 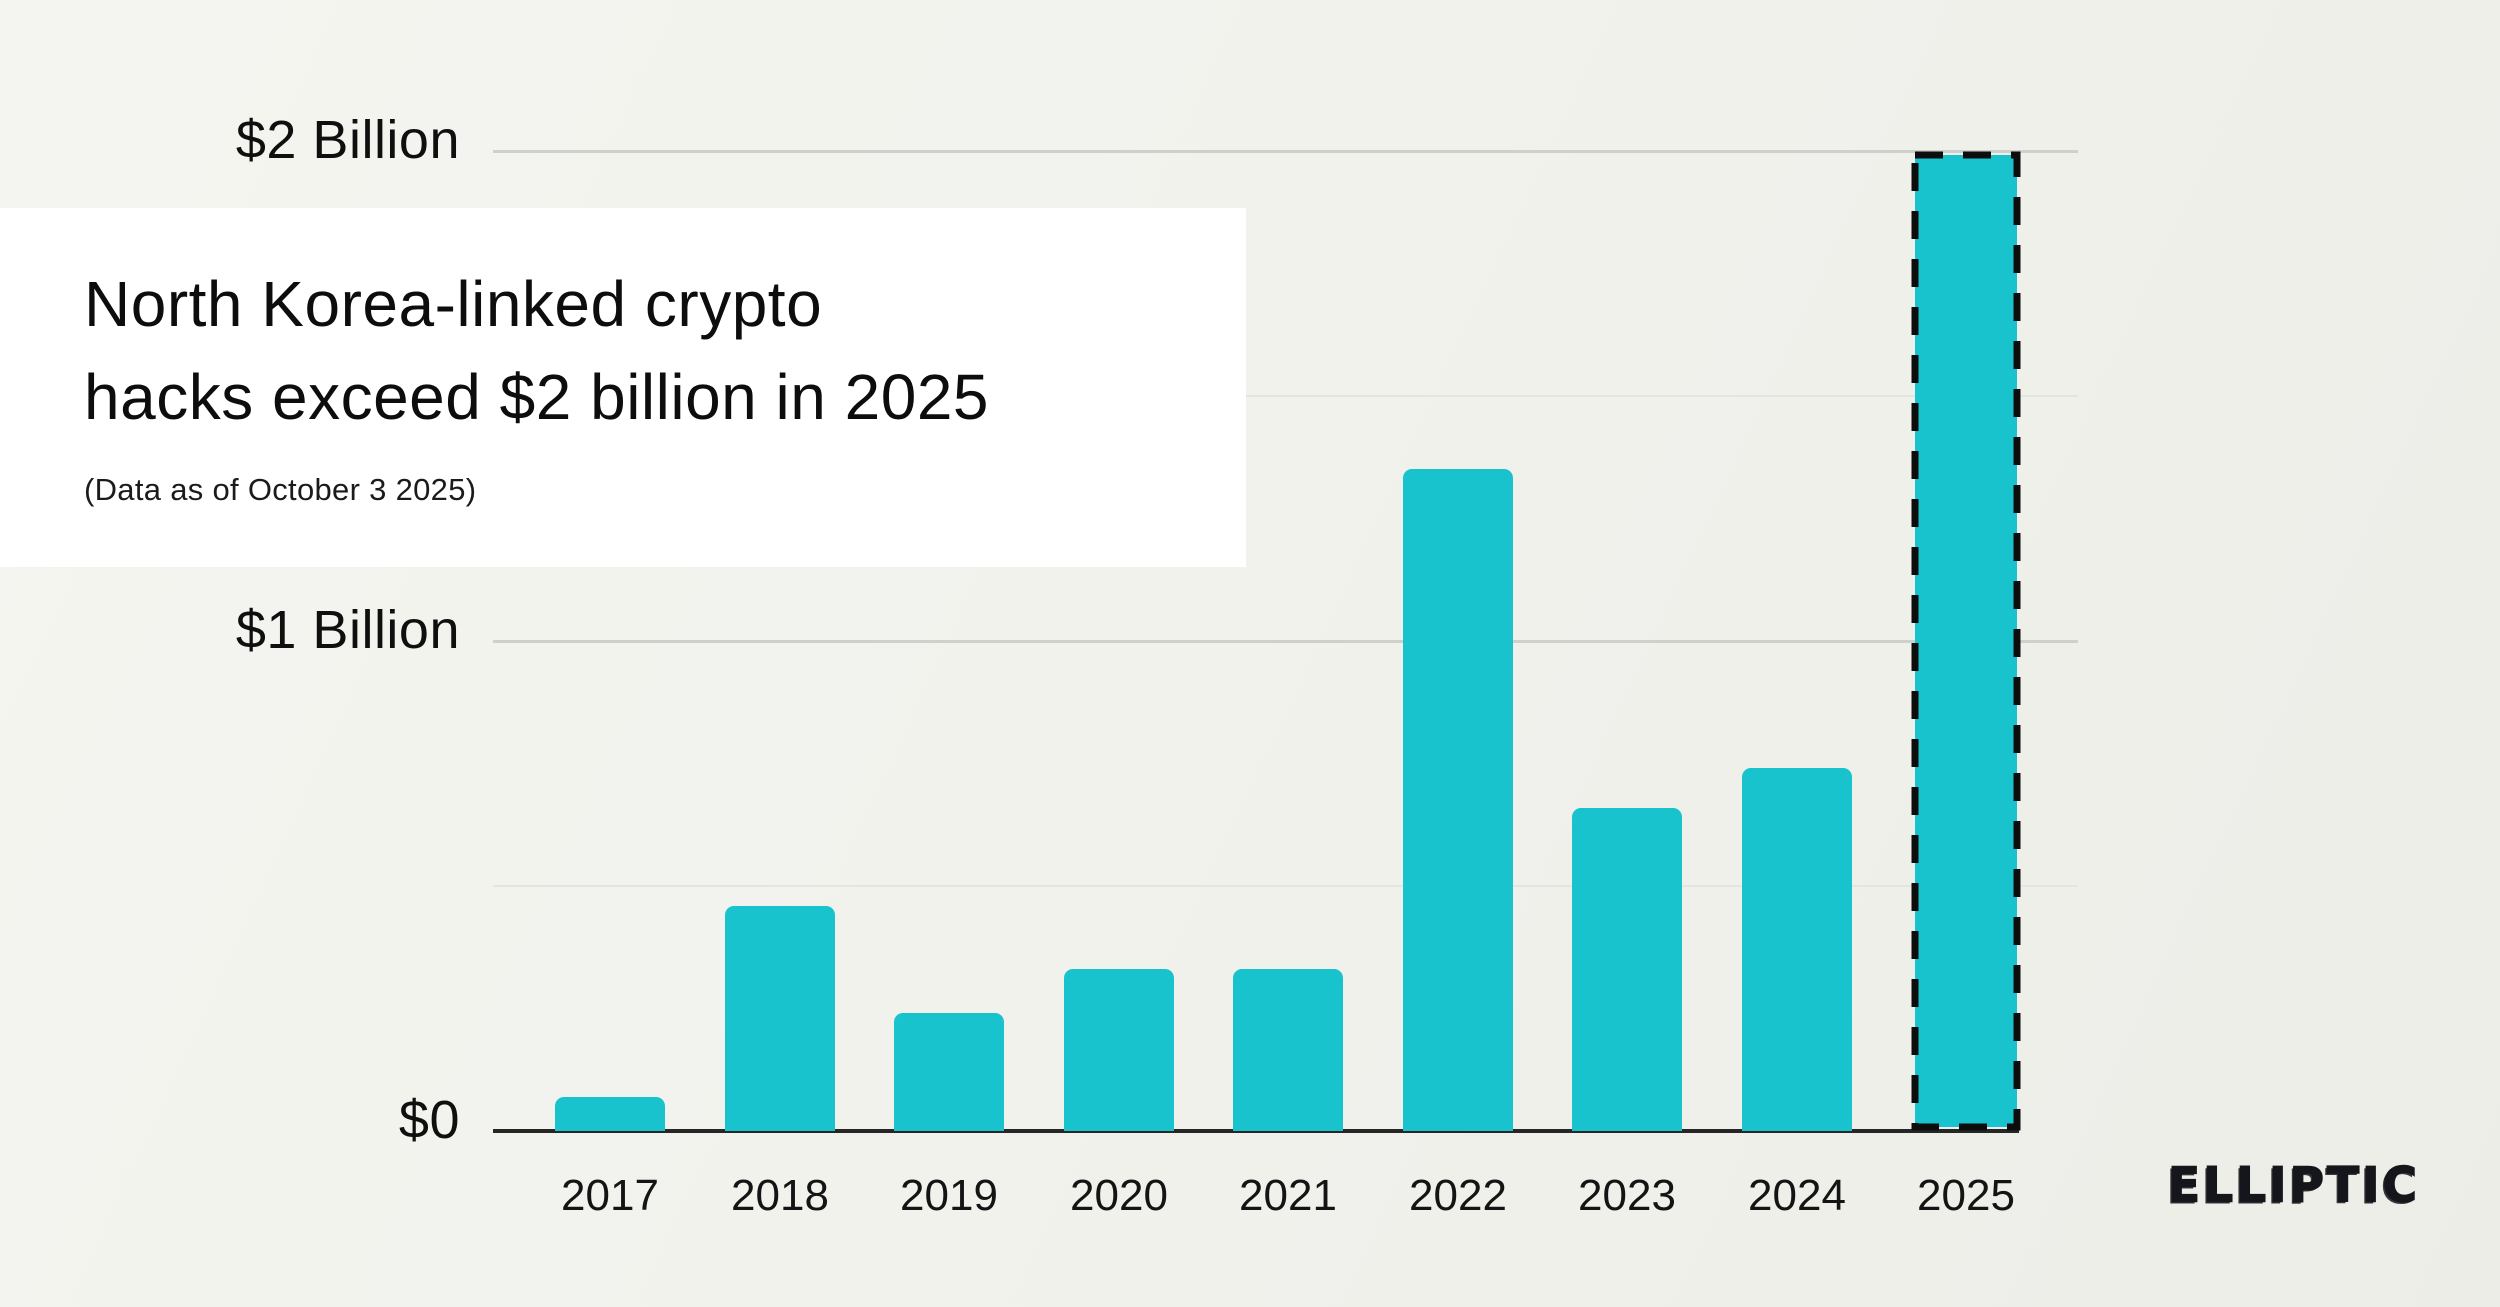 I want to click on gridline-minor-1.5B, so click(x=1285, y=396).